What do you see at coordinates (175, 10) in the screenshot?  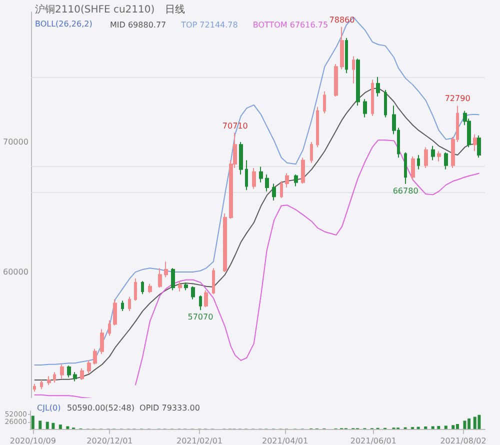 I see `chart-subtitle: 日线` at bounding box center [175, 10].